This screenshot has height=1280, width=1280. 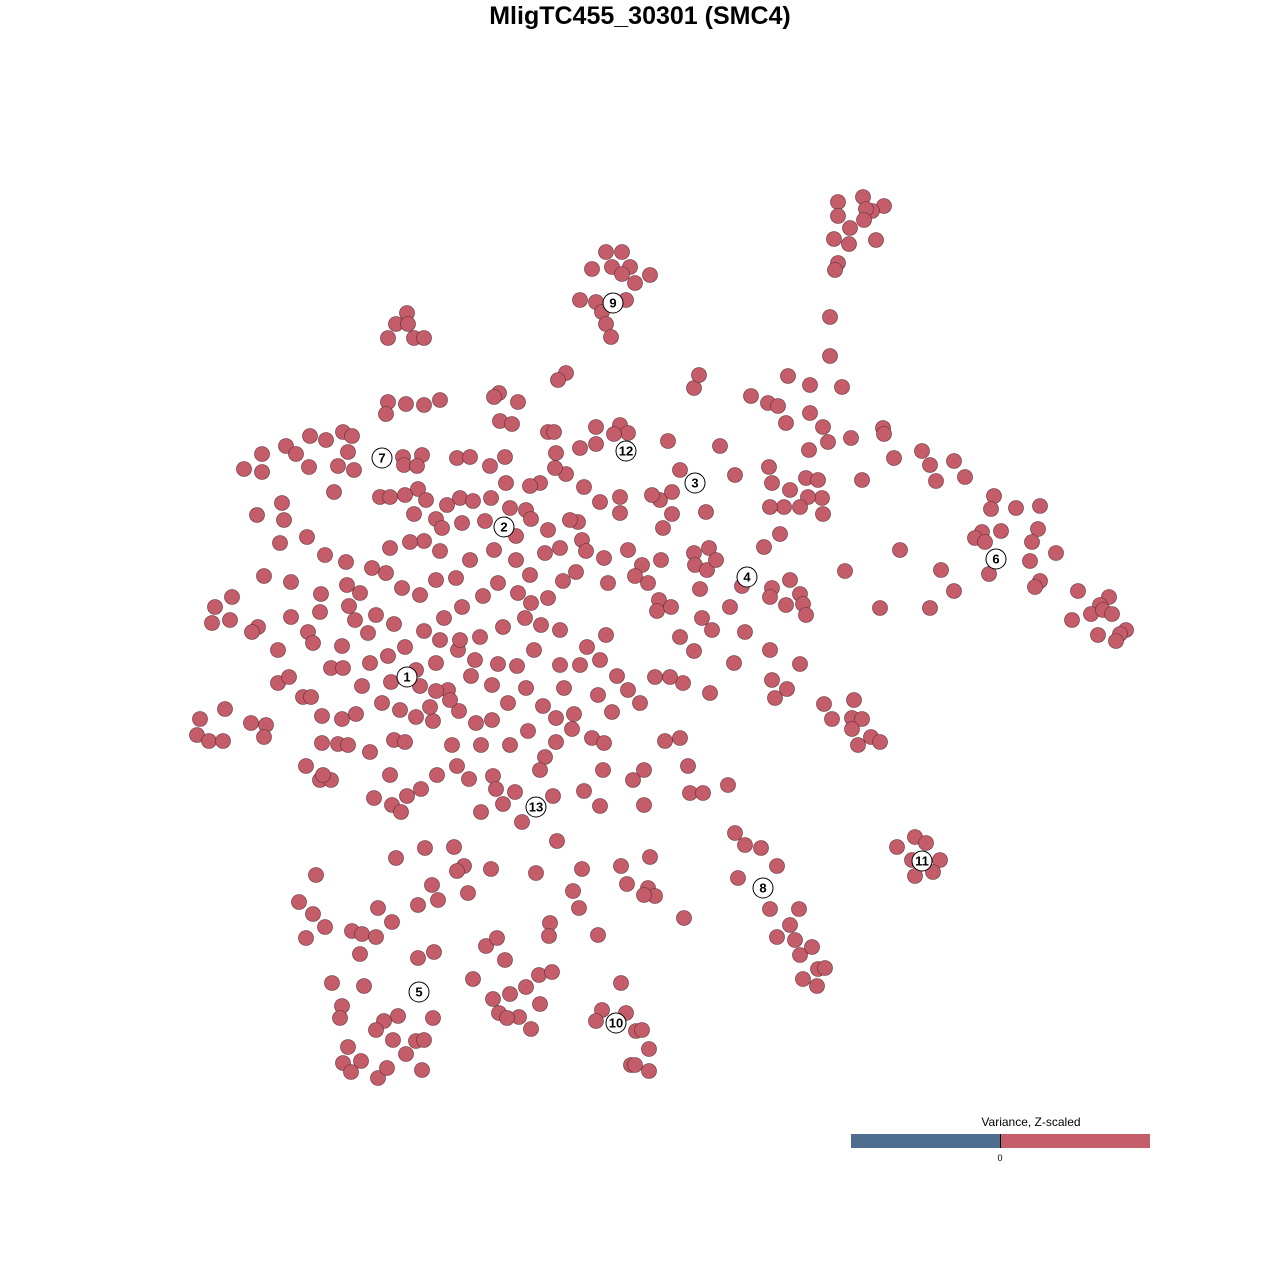 I want to click on legend-positive-segment, so click(x=1075, y=1141).